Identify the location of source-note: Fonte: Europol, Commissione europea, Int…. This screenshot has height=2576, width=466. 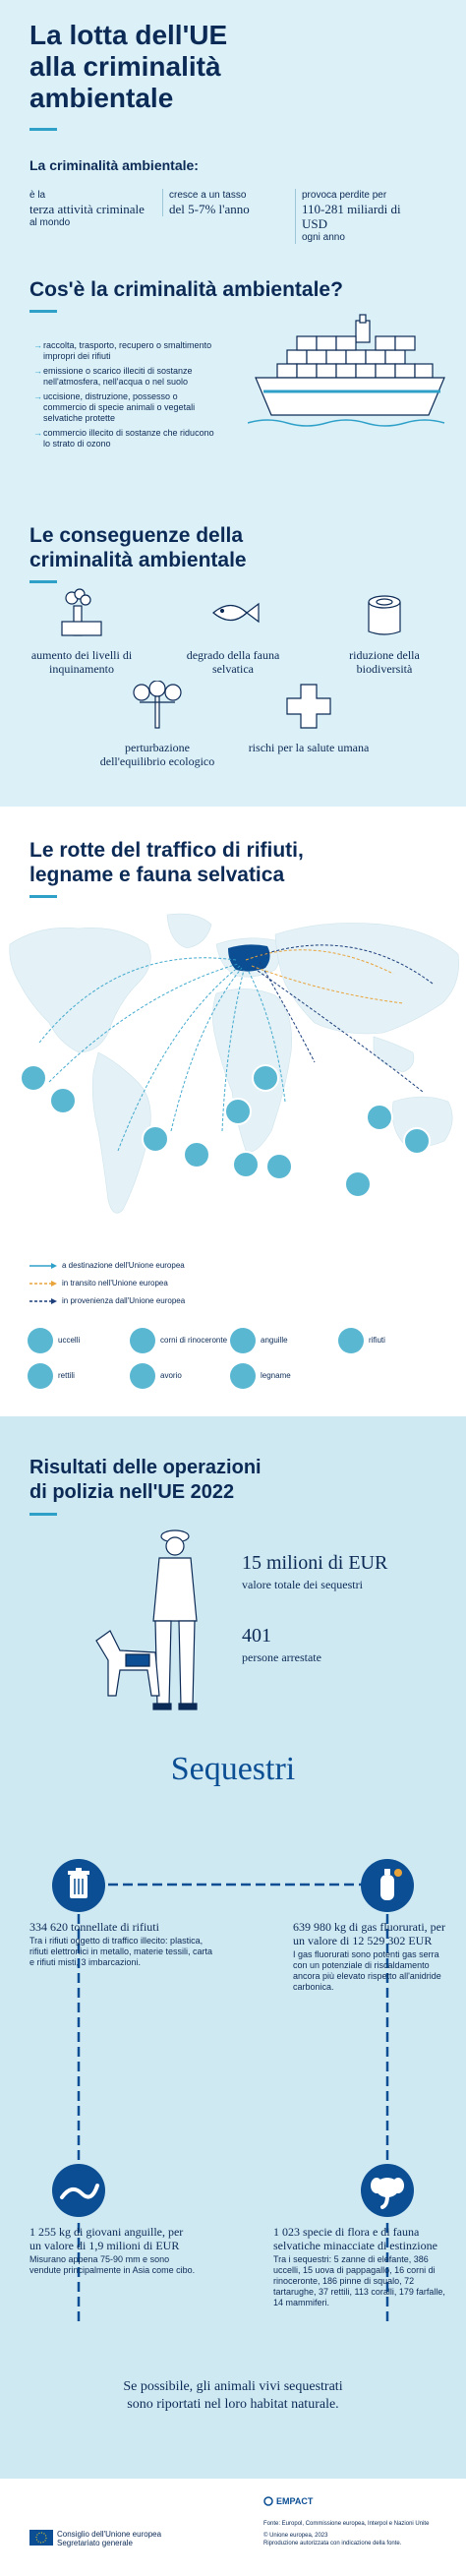
(346, 2534).